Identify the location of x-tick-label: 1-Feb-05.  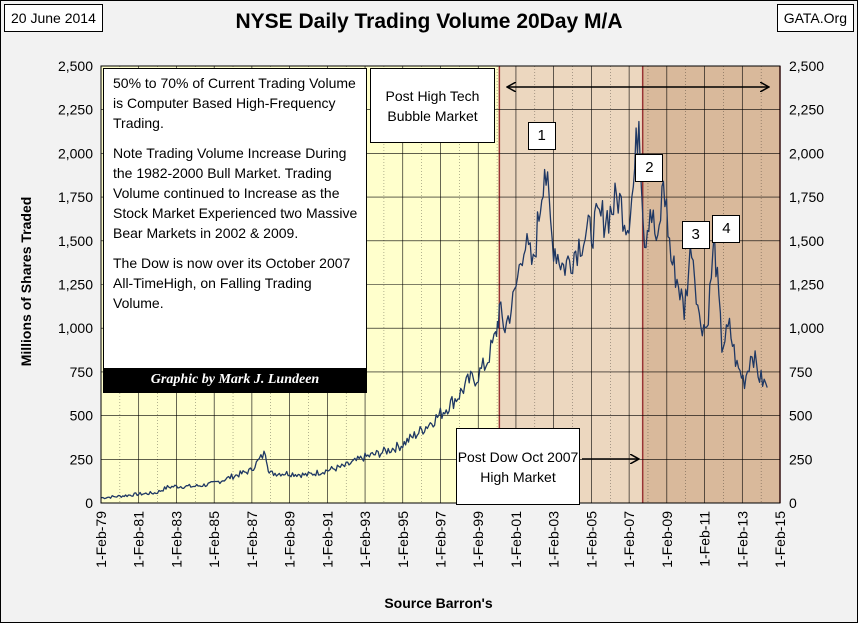
(591, 539).